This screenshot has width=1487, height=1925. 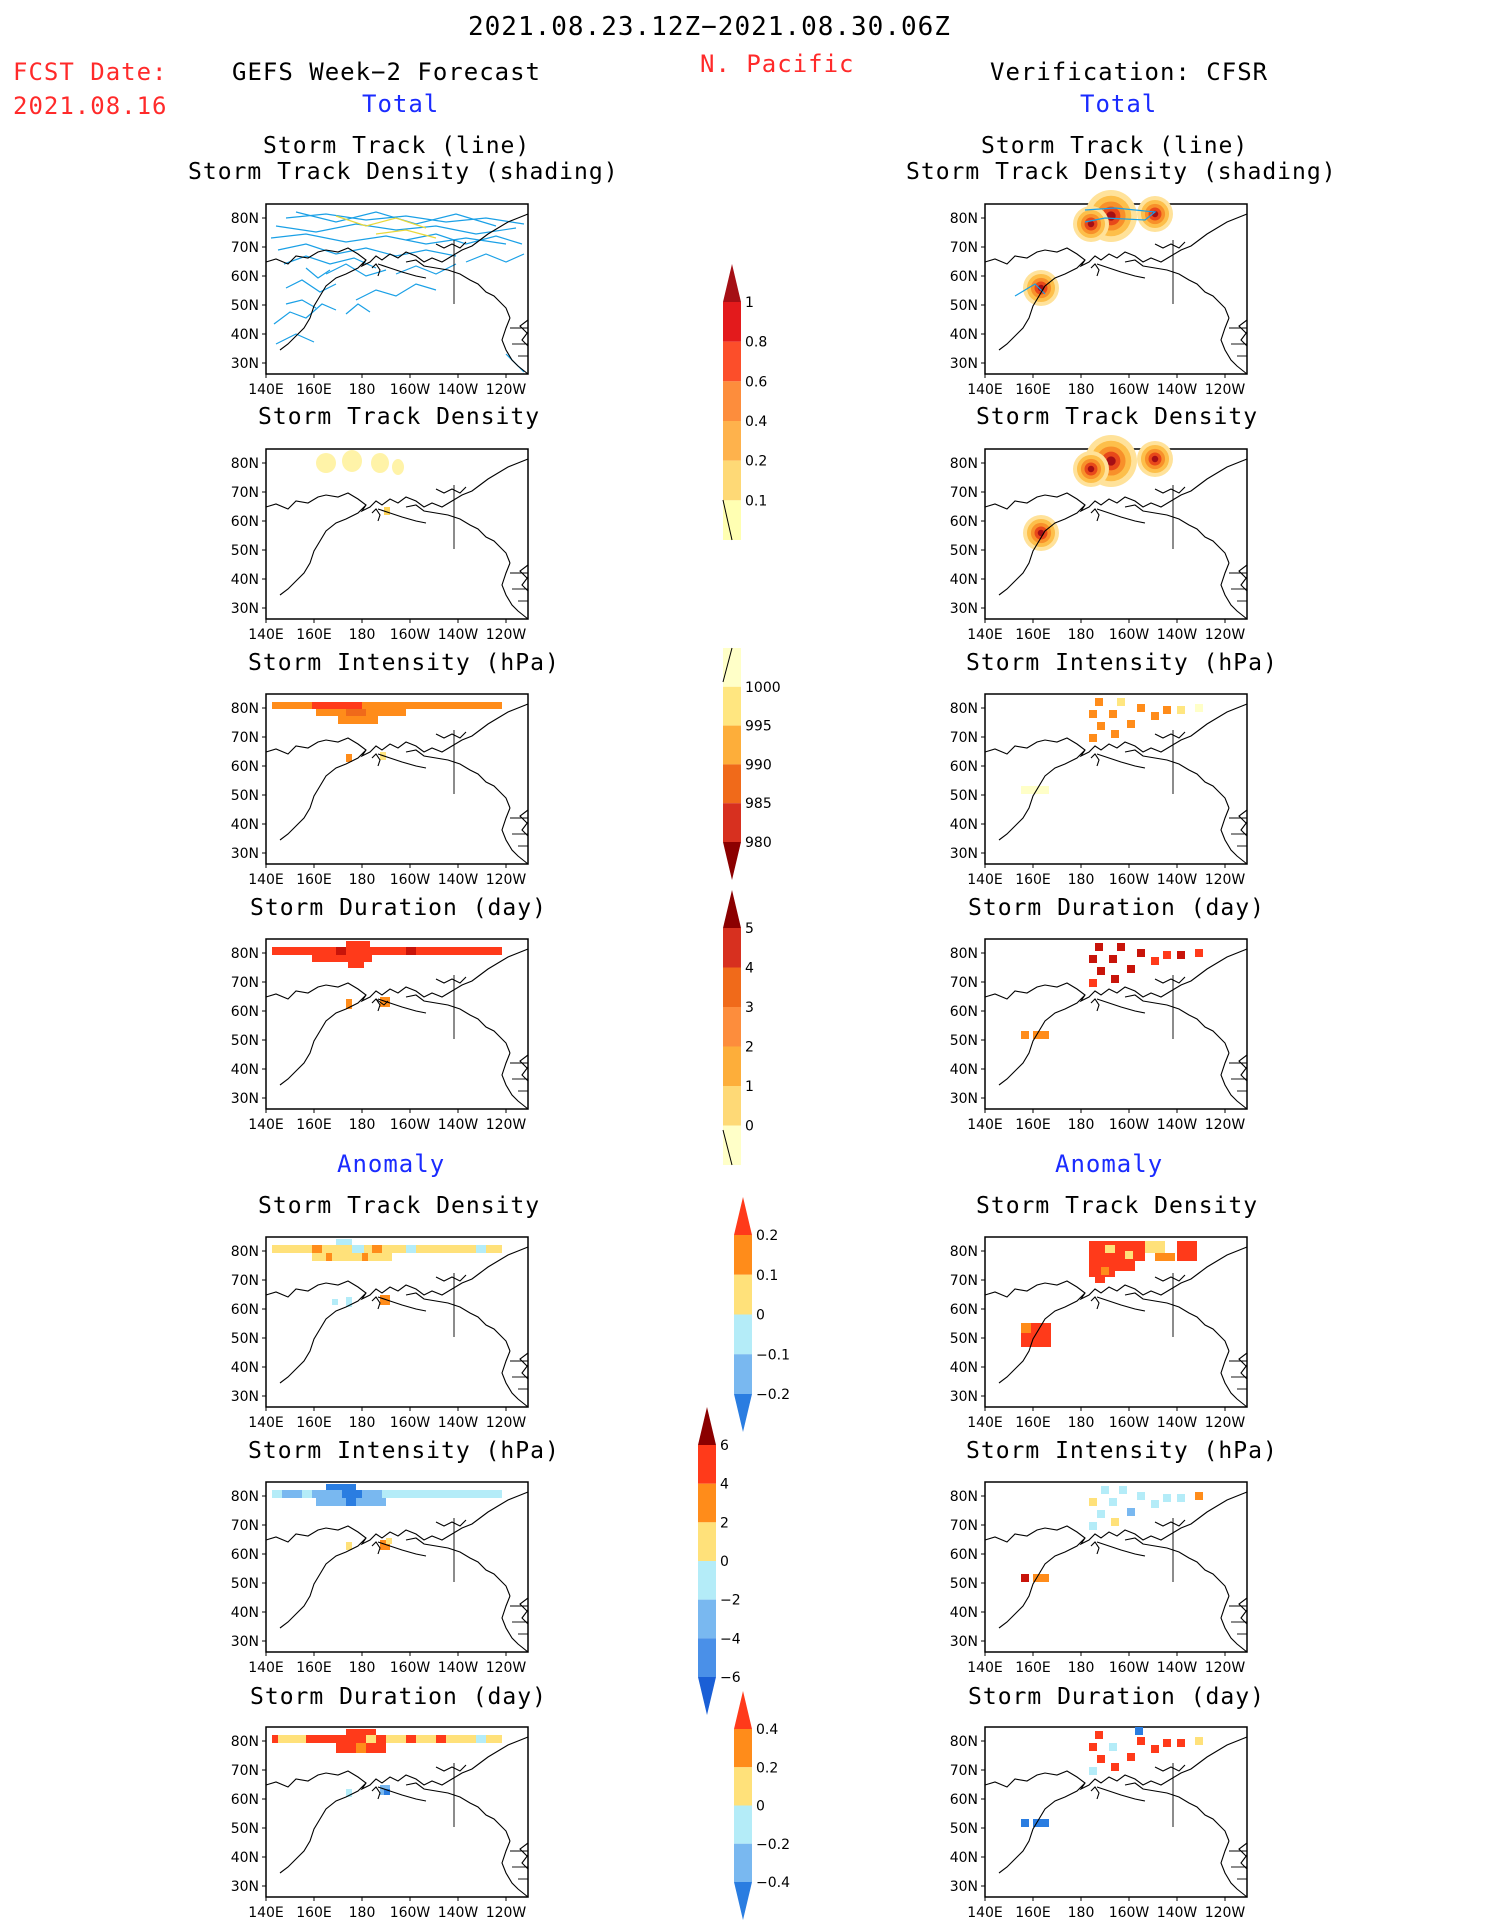 What do you see at coordinates (1120, 215) in the screenshot?
I see `right-row0-storm-track-line` at bounding box center [1120, 215].